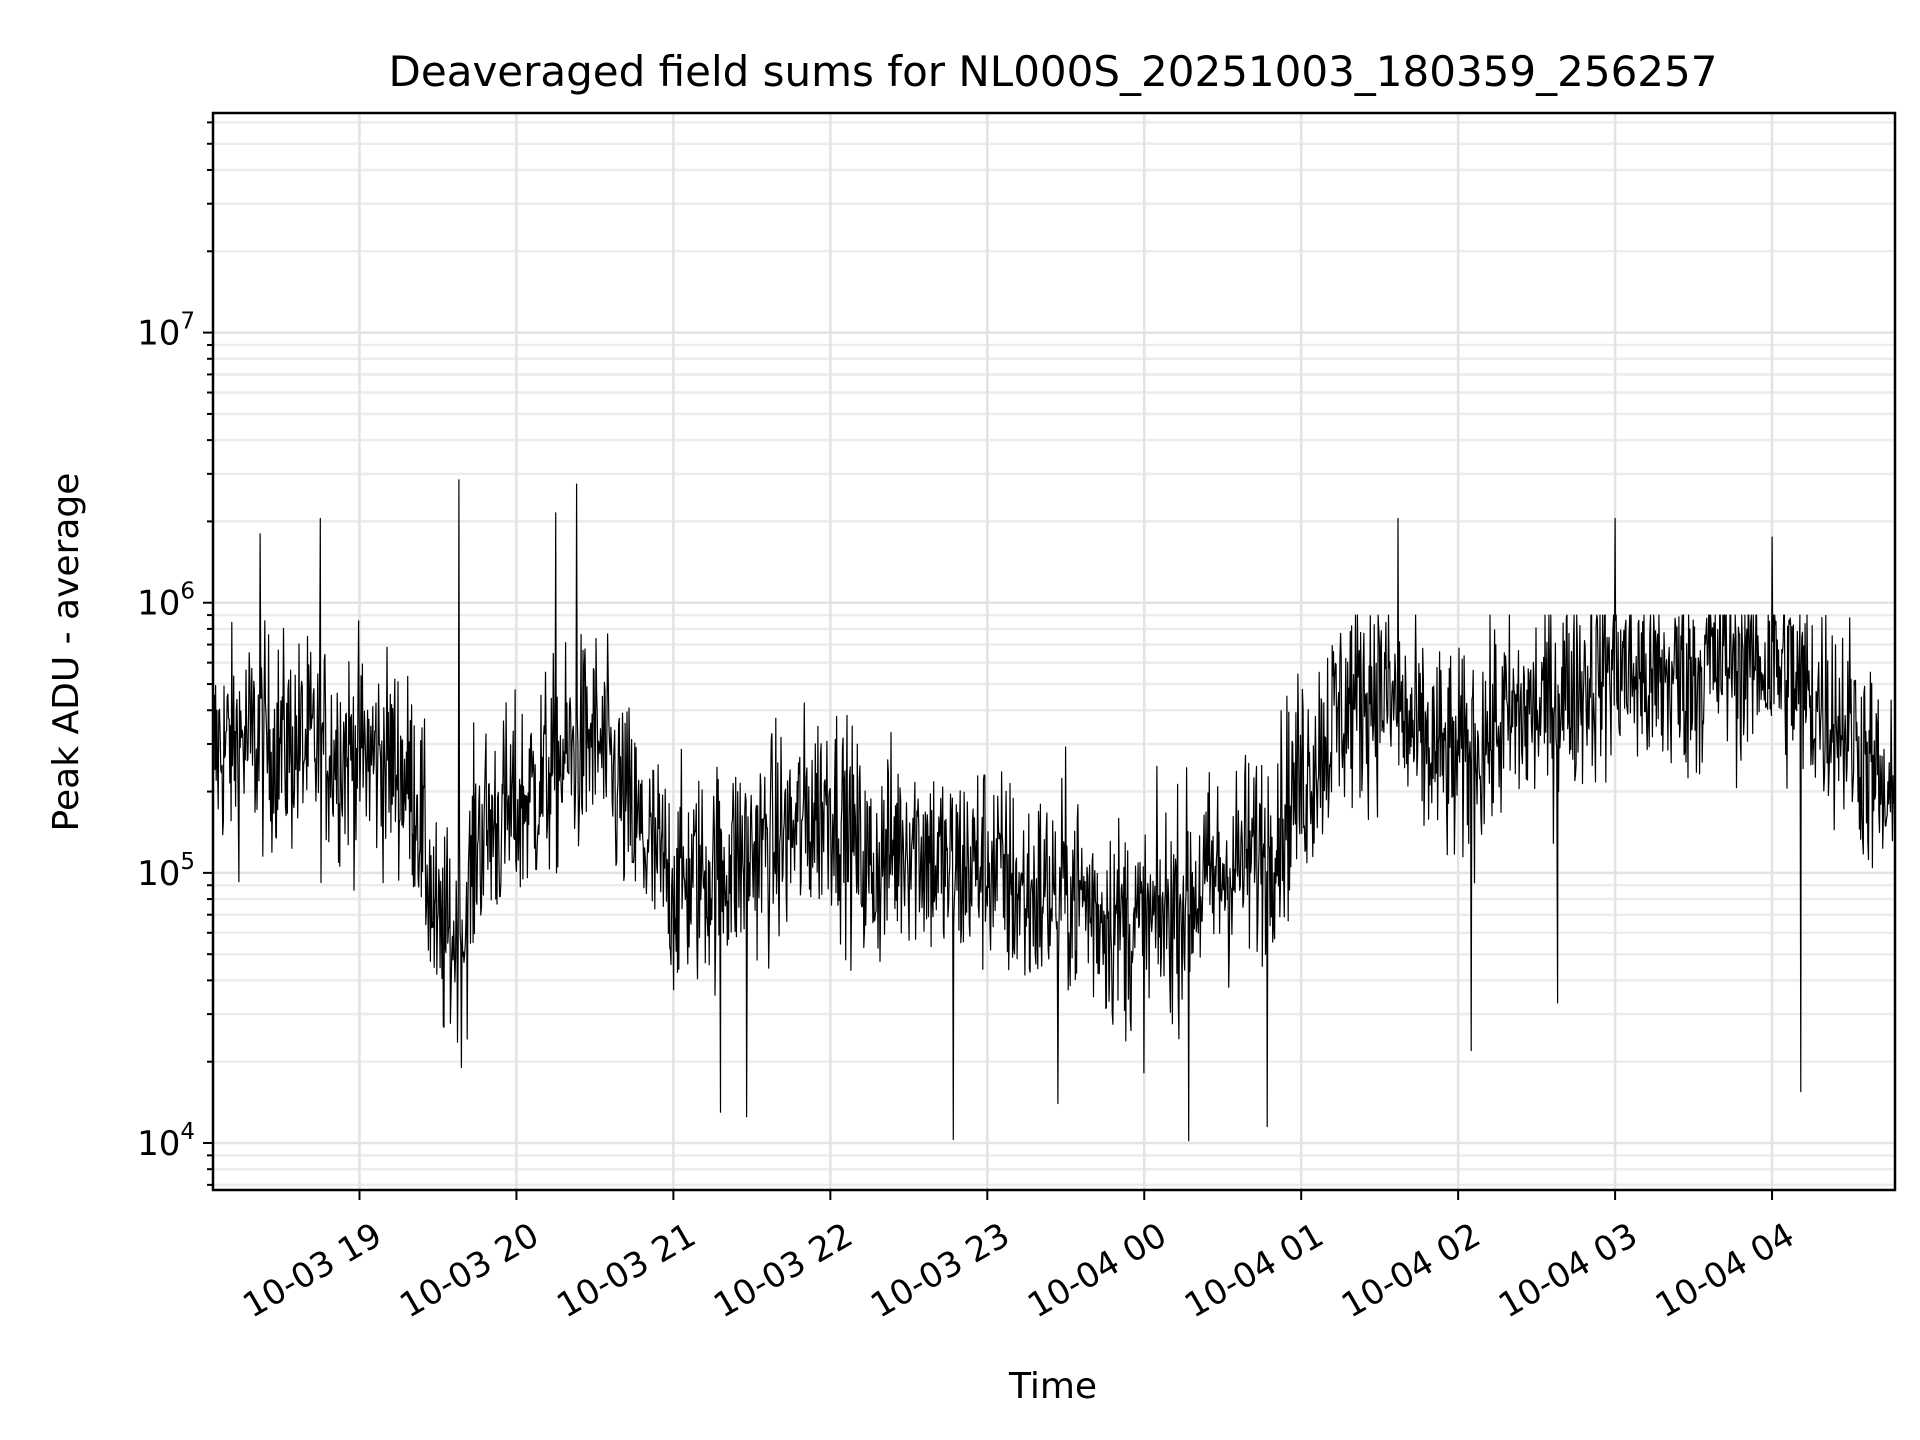 Image resolution: width=1920 pixels, height=1440 pixels. What do you see at coordinates (166, 871) in the screenshot?
I see `y-tick-label: 10⁵` at bounding box center [166, 871].